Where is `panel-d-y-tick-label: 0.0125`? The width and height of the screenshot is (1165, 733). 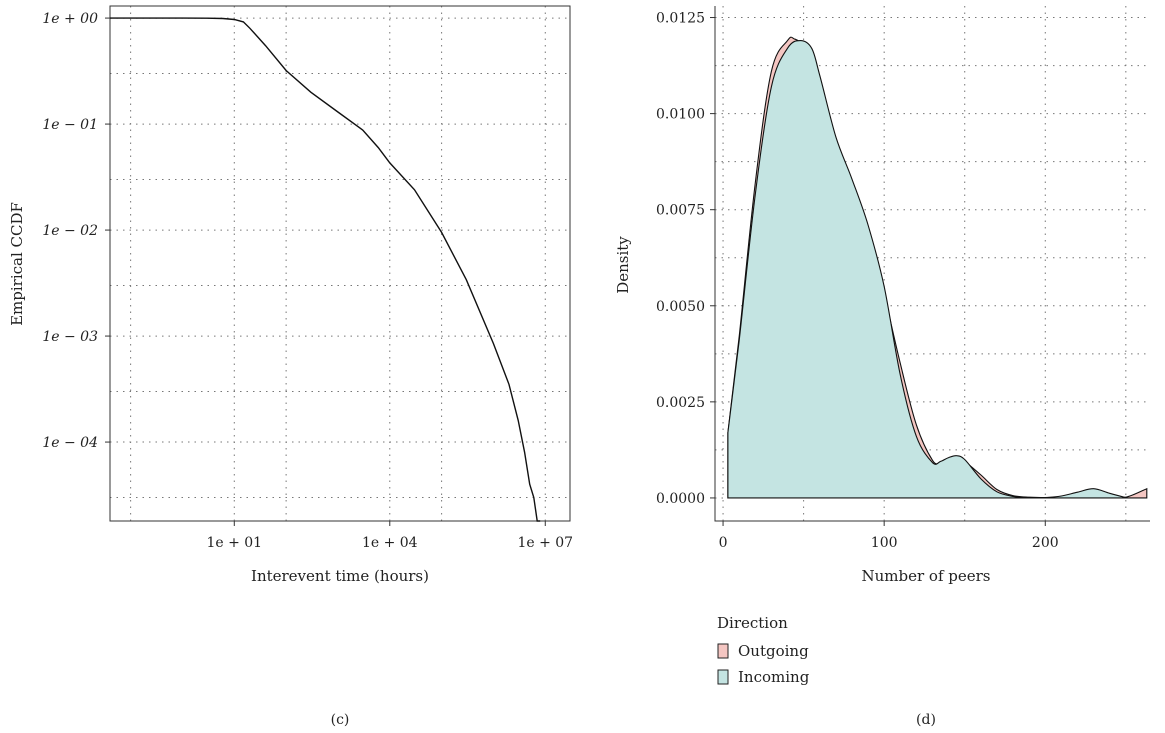 panel-d-y-tick-label: 0.0125 is located at coordinates (680, 19).